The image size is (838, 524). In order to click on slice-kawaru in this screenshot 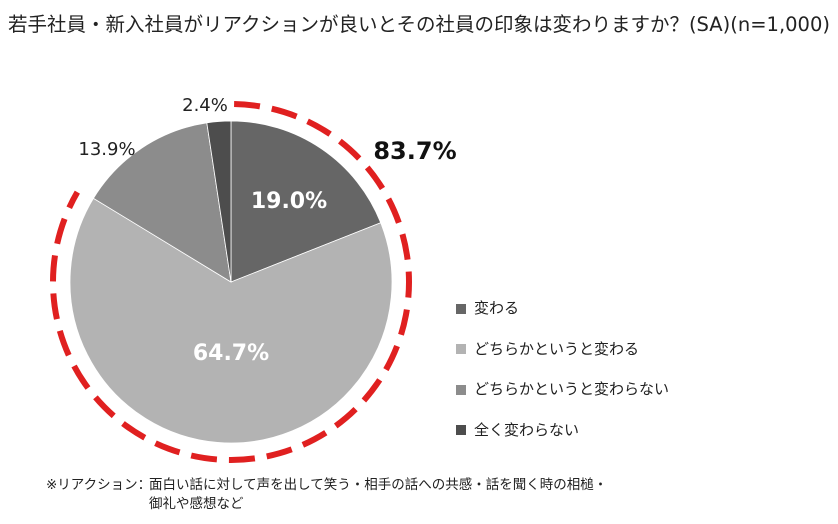, I will do `click(306, 201)`.